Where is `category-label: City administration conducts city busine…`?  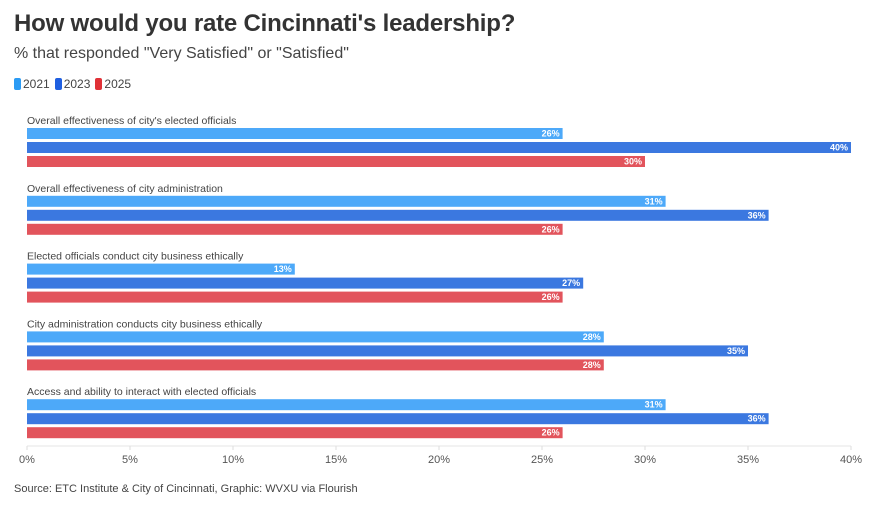 category-label: City administration conducts city busine… is located at coordinates (145, 324).